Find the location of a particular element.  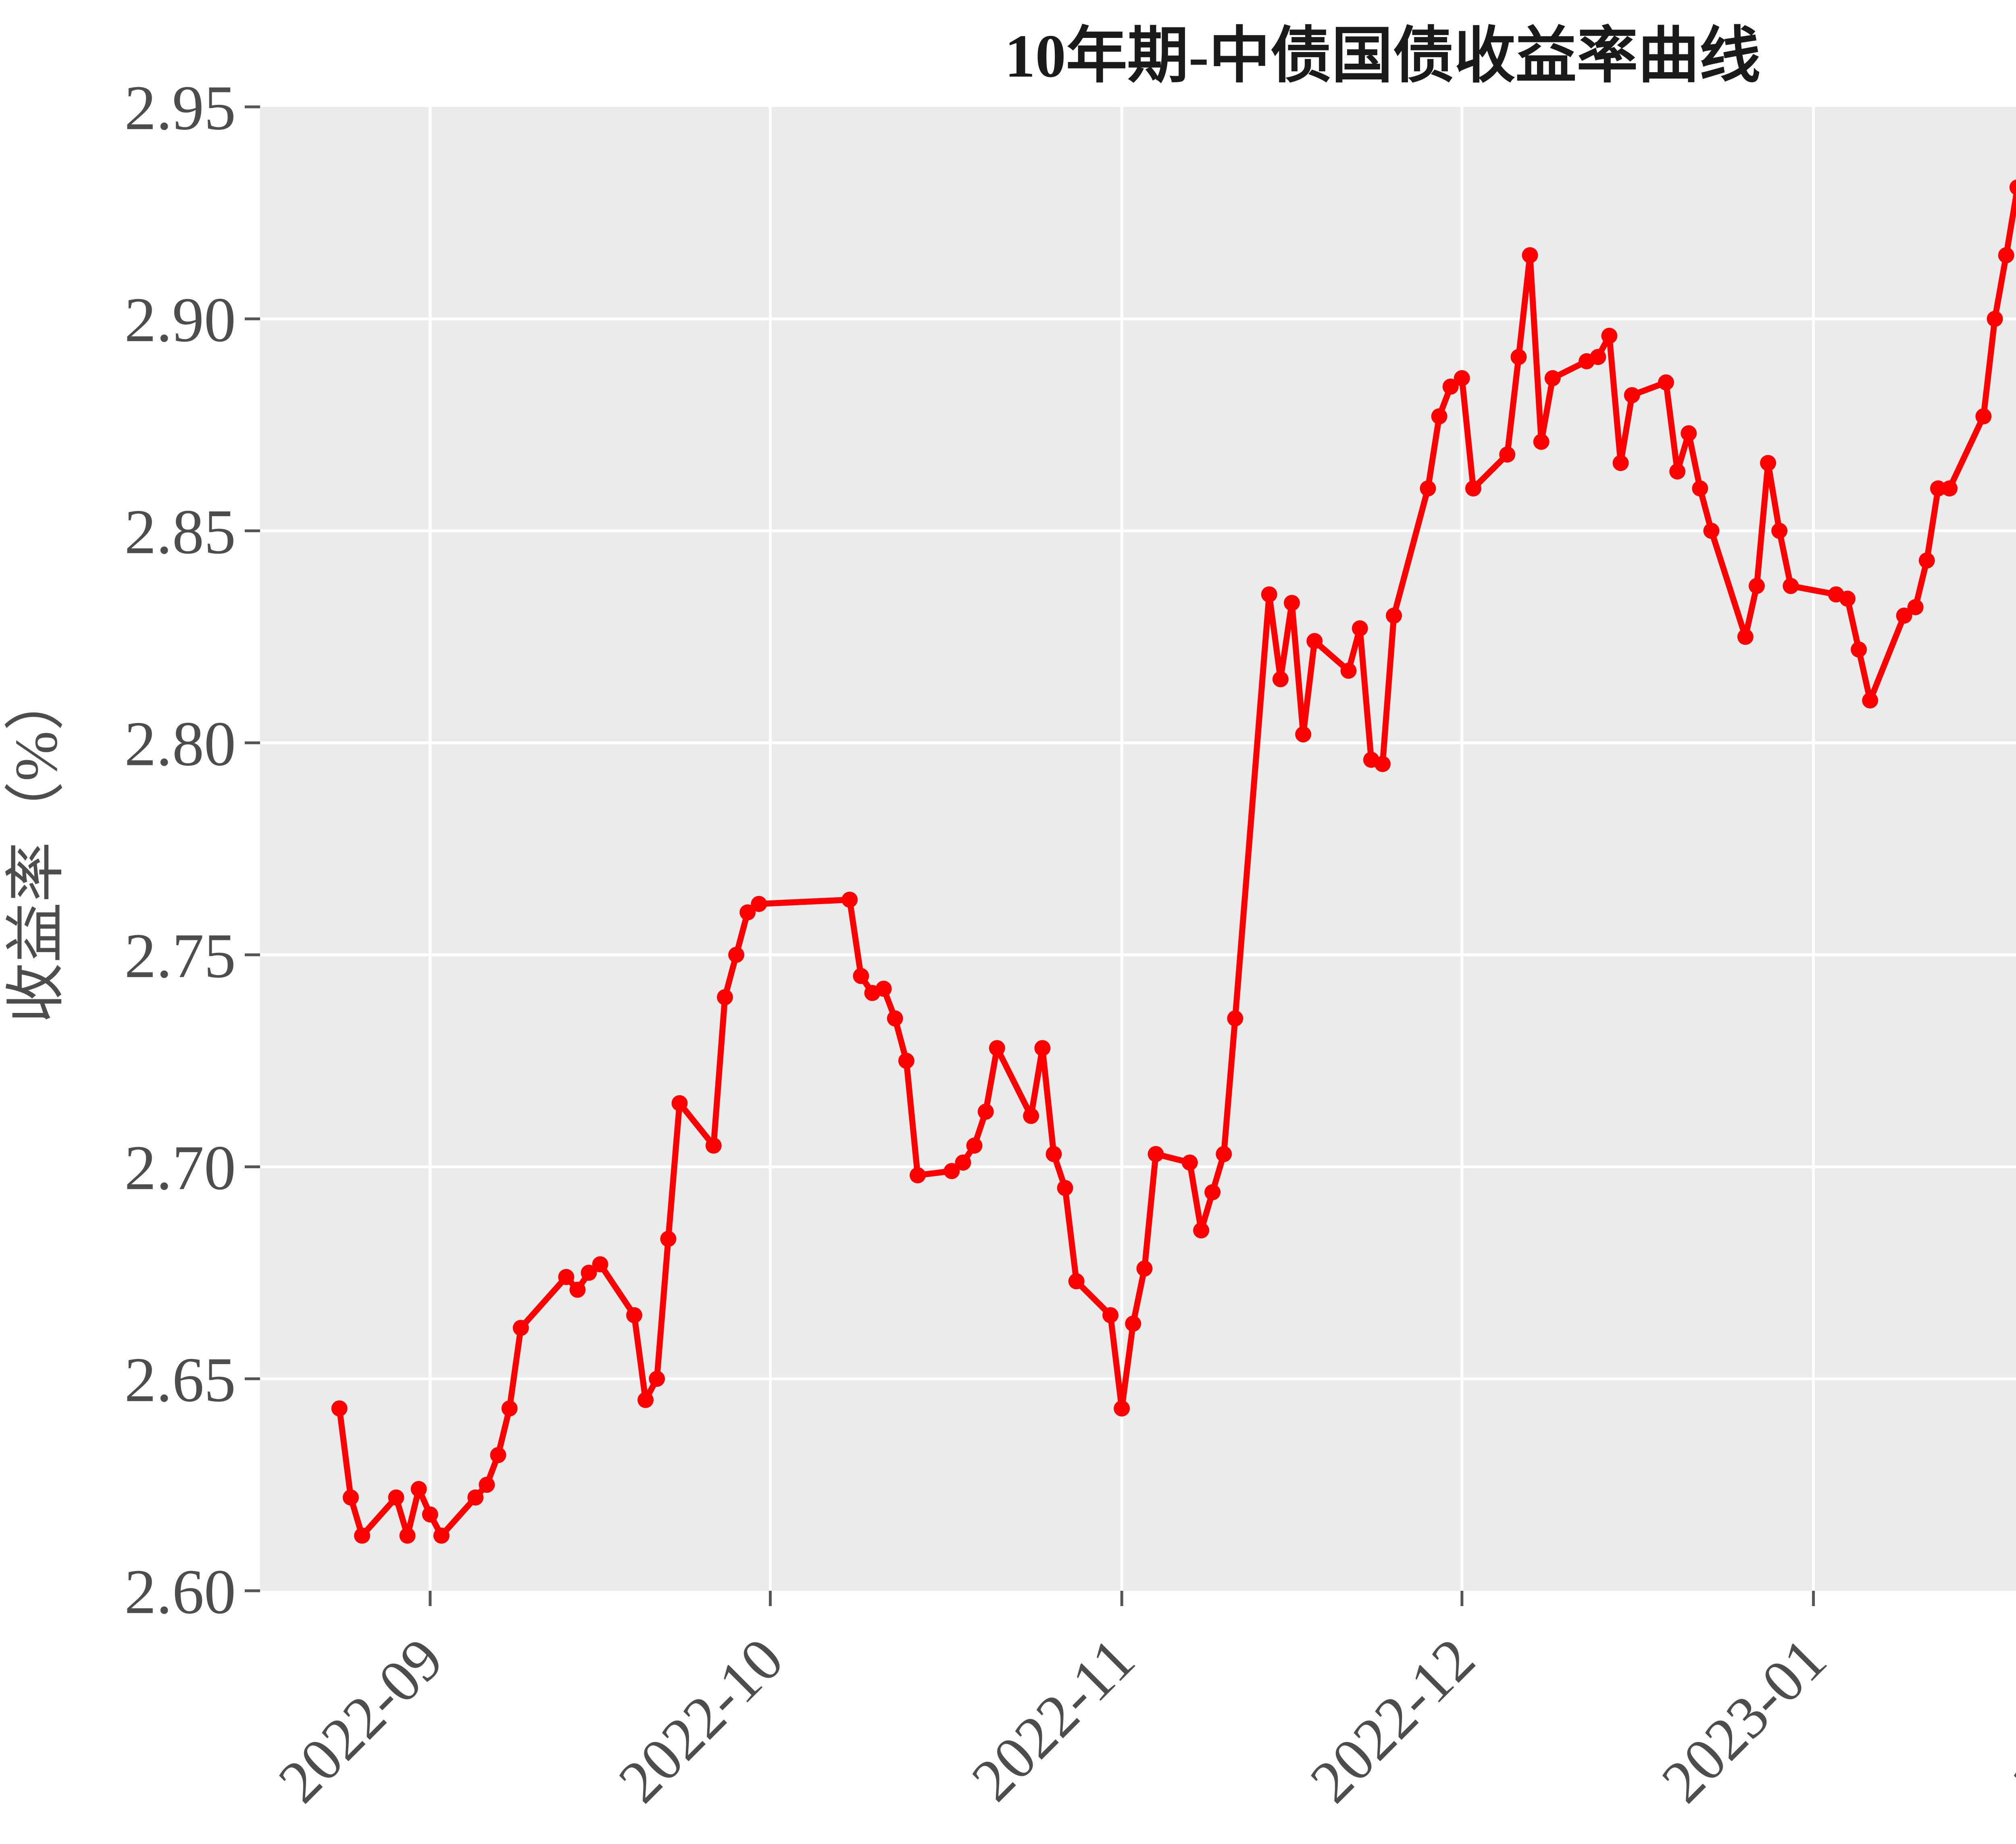

y-tick-label: 2.90 is located at coordinates (180, 320).